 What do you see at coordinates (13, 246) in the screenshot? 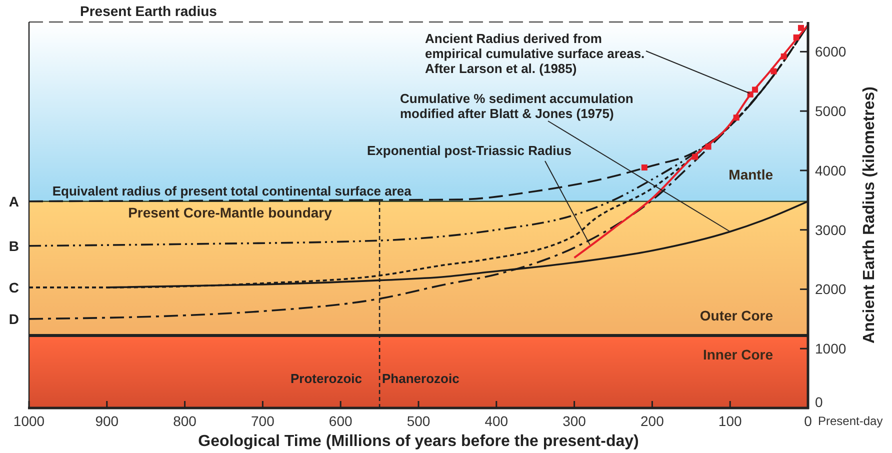
I see `annotation: B` at bounding box center [13, 246].